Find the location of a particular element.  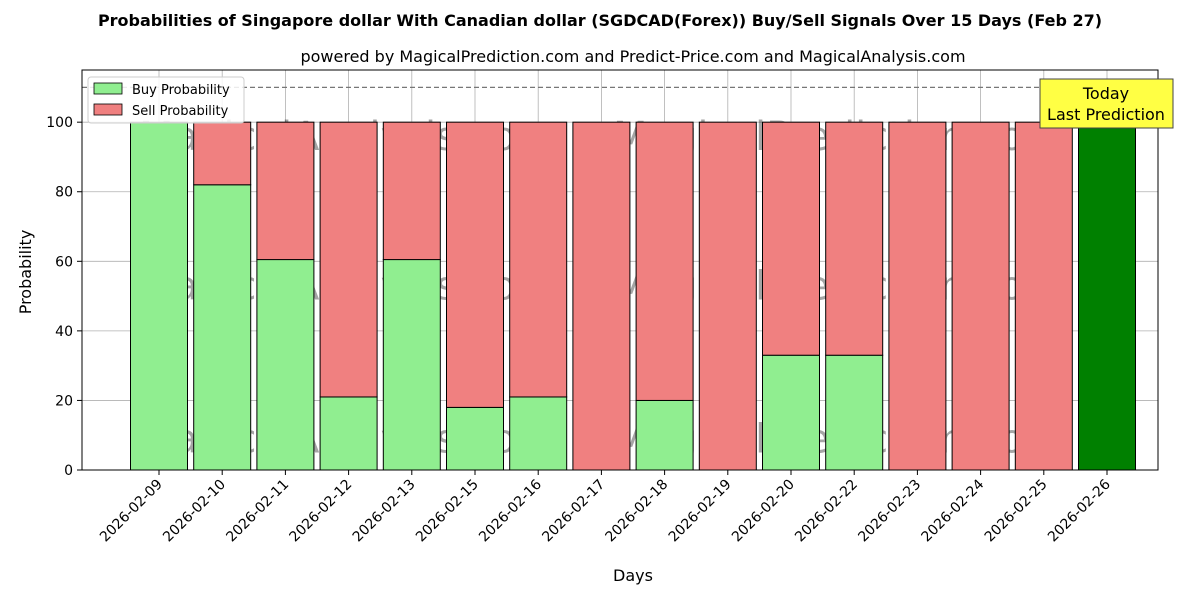

x-tick-label: 2026-02-16 is located at coordinates (510, 510).